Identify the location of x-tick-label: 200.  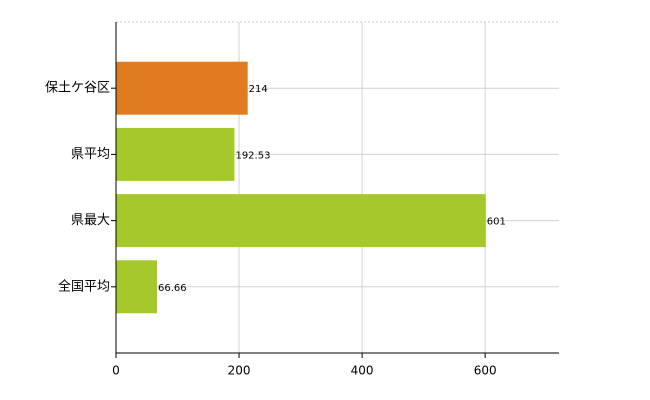
(239, 371).